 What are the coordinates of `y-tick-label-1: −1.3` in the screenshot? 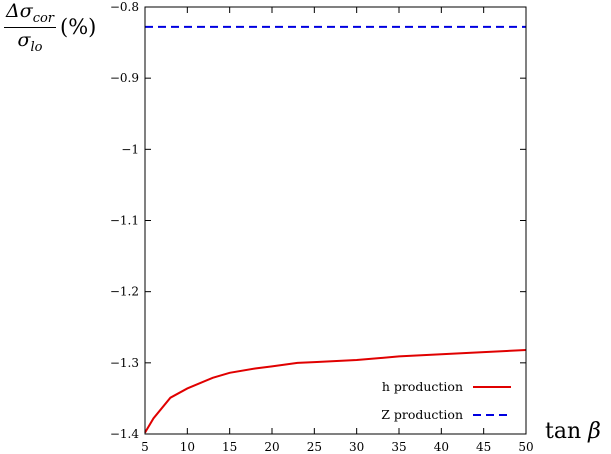 It's located at (124, 363).